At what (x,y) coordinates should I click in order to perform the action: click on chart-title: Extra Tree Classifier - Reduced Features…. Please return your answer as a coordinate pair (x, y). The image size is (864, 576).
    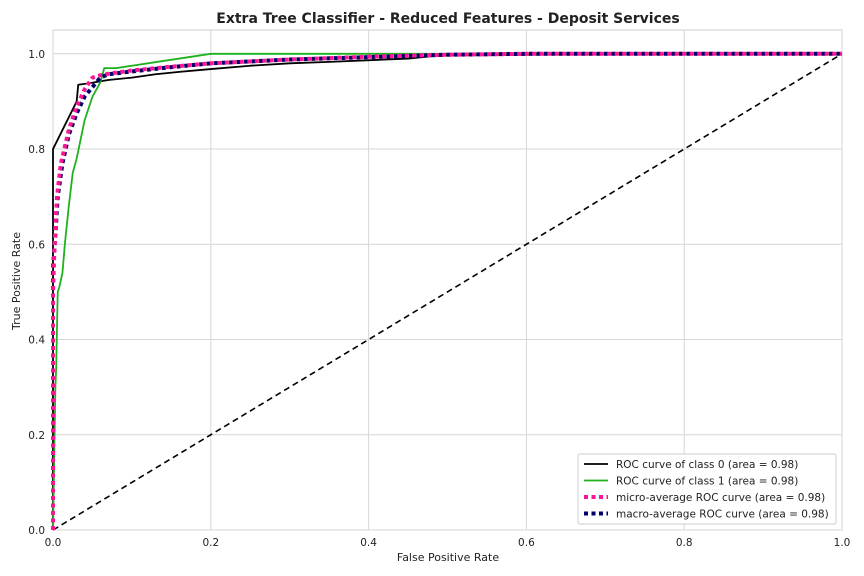
    Looking at the image, I should click on (447, 19).